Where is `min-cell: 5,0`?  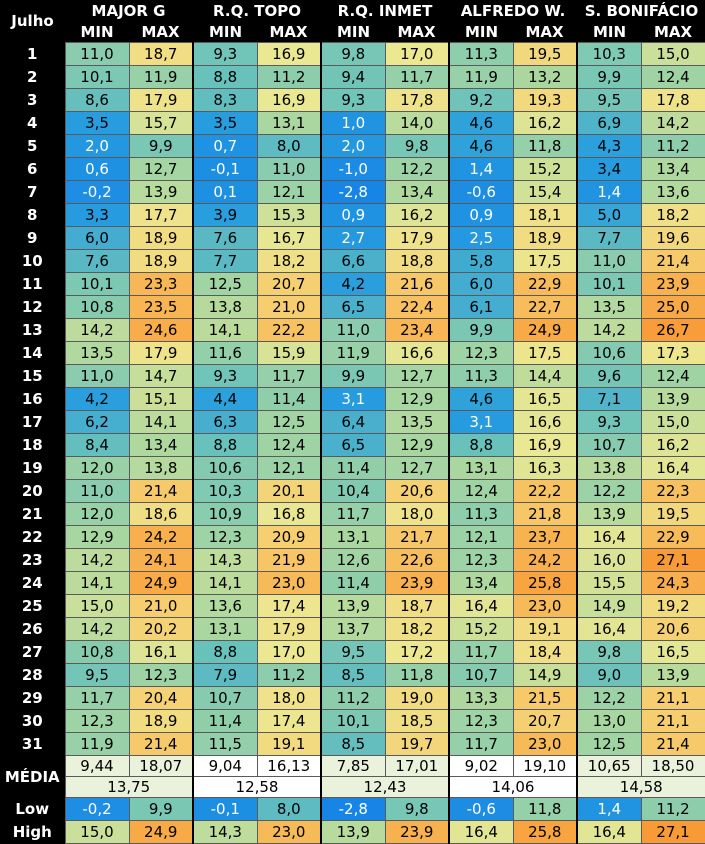
min-cell: 5,0 is located at coordinates (609, 215).